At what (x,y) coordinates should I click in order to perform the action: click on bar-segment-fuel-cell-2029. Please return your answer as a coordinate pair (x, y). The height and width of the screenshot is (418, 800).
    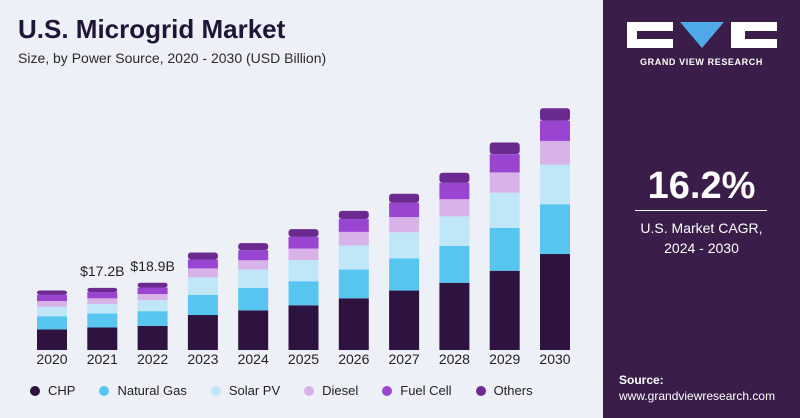
    Looking at the image, I should click on (504, 163).